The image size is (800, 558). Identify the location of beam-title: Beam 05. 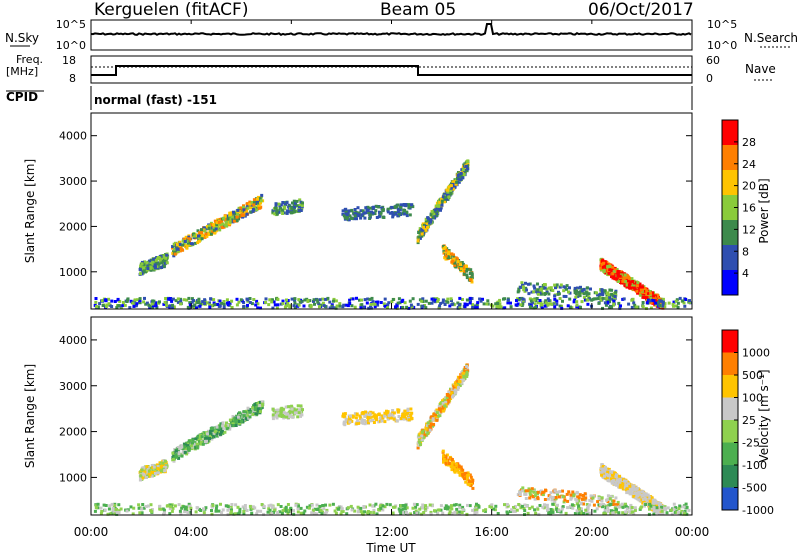
(418, 10).